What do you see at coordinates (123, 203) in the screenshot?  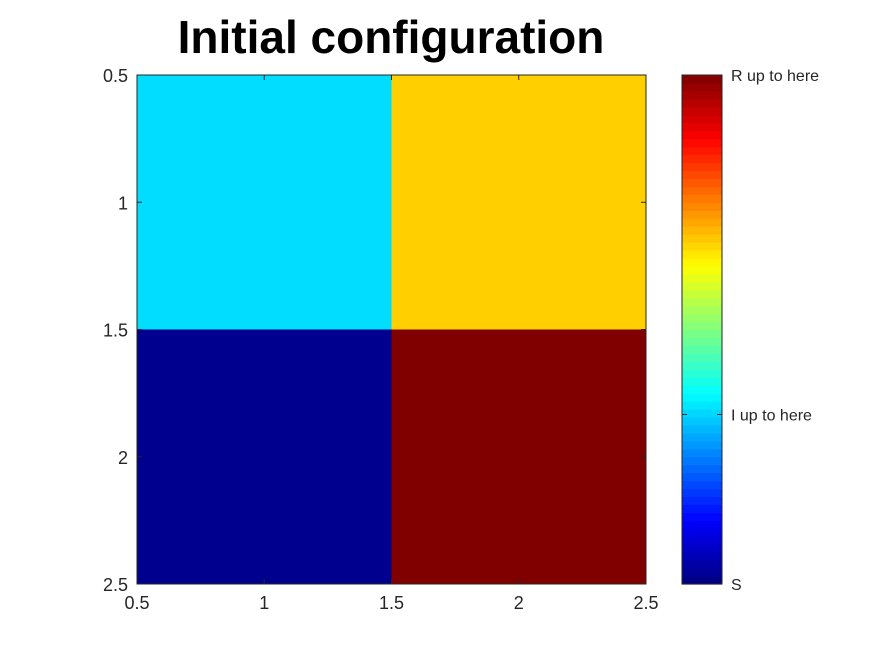 I see `y-tick-label: 1` at bounding box center [123, 203].